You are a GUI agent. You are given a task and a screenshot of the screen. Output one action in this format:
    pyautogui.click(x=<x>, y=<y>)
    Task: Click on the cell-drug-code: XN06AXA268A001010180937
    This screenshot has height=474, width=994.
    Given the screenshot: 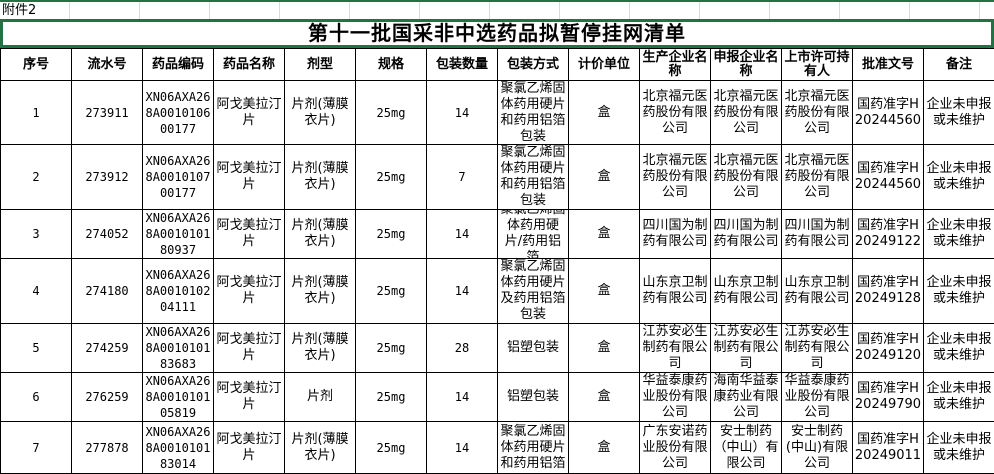 What is the action you would take?
    pyautogui.click(x=178, y=234)
    